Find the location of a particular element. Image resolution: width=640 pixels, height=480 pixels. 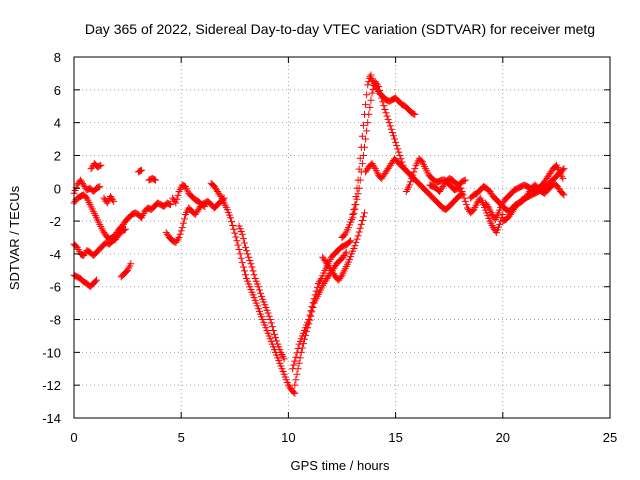

y-axis-label: SDTVAR / TECUs is located at coordinates (14, 237).